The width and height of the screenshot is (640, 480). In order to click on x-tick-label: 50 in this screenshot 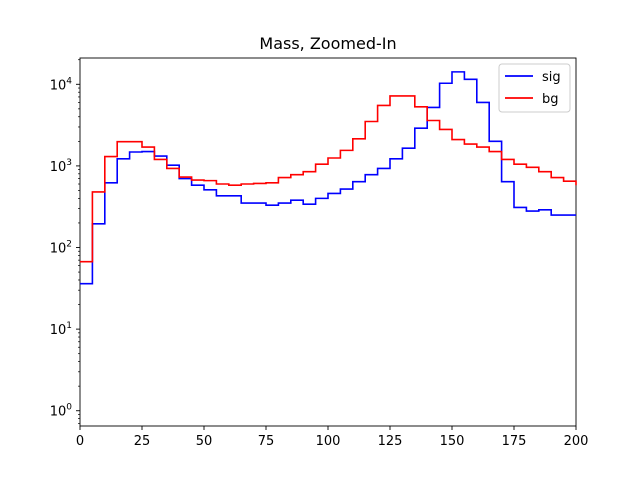, I will do `click(204, 441)`.